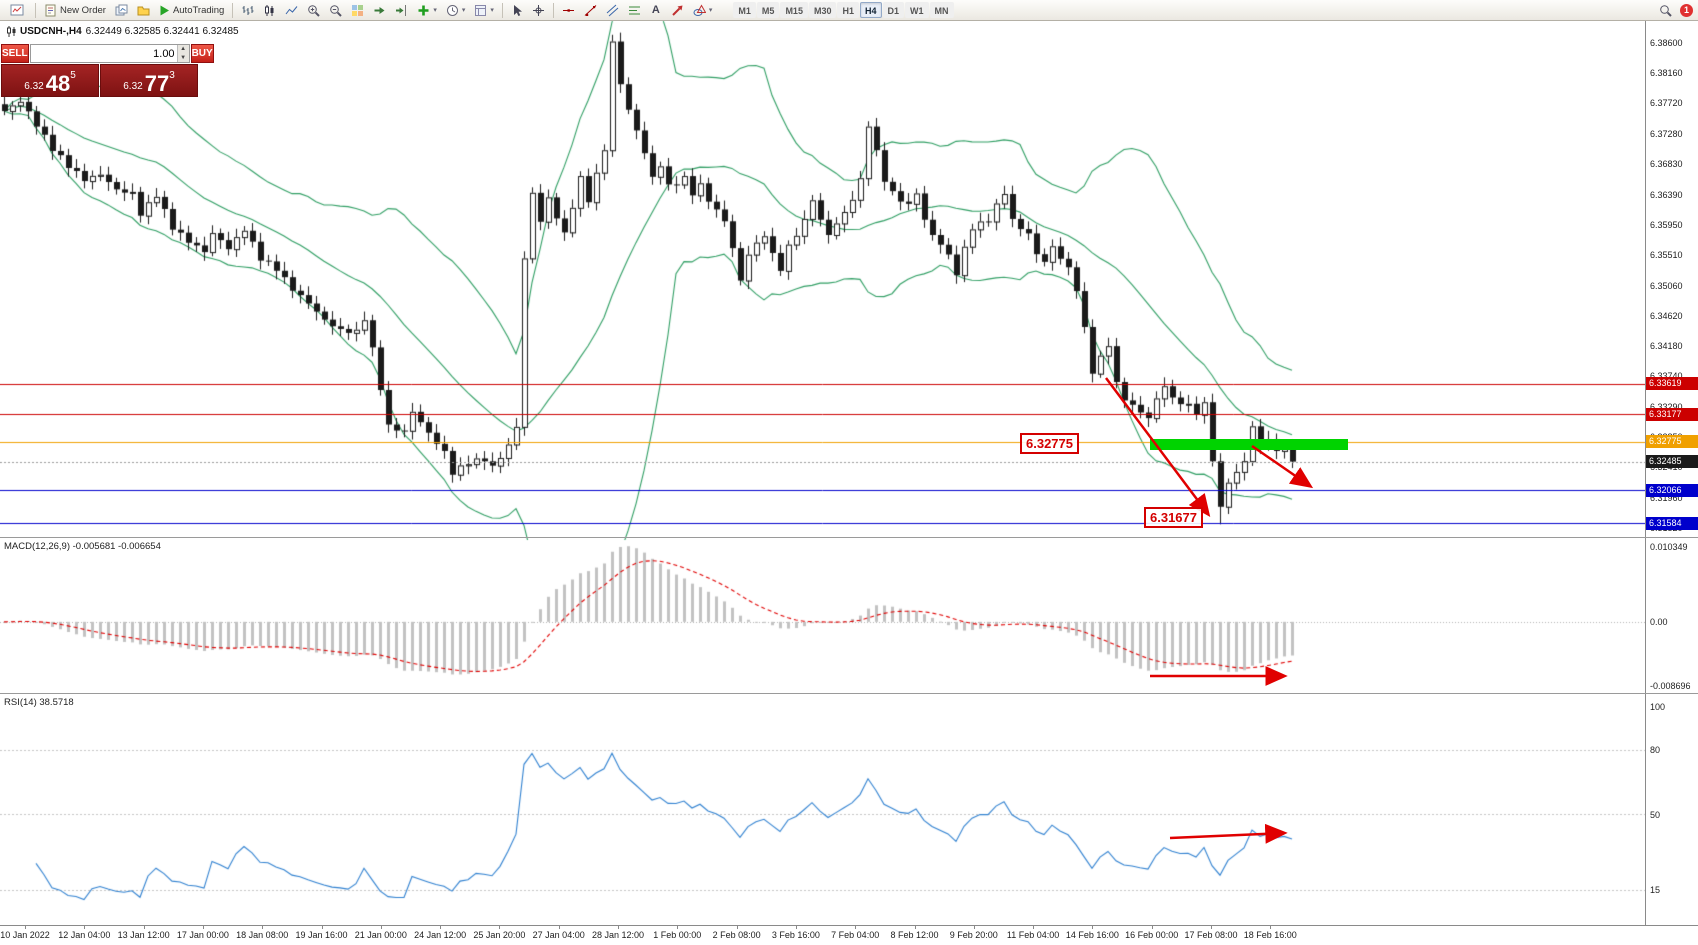  Describe the element at coordinates (143, 10) in the screenshot. I see `profiles-button` at that location.